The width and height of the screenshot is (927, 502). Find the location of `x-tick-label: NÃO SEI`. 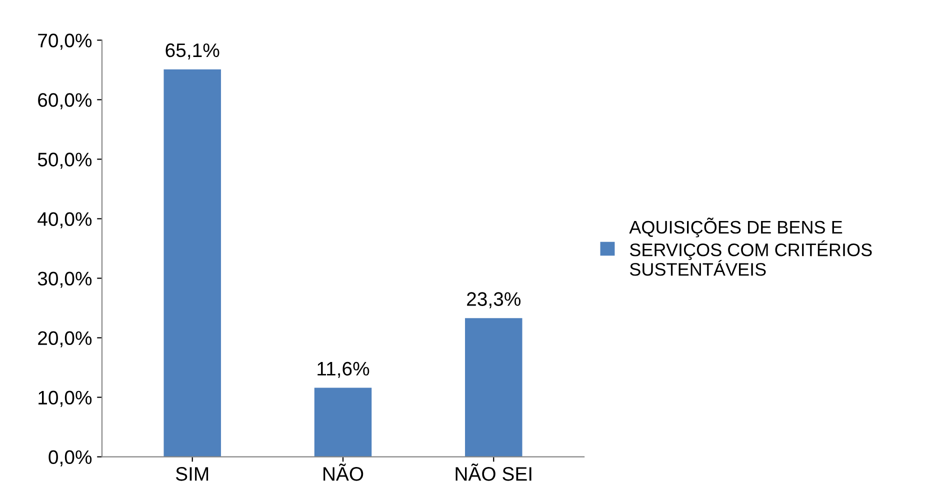

x-tick-label: NÃO SEI is located at coordinates (494, 472).